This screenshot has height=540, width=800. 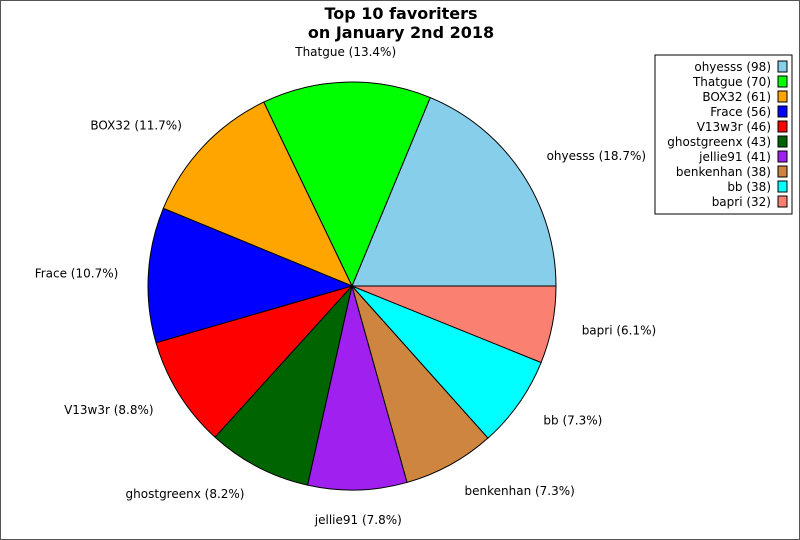 What do you see at coordinates (619, 331) in the screenshot?
I see `slice-label-bapri: bapri (6.1%)` at bounding box center [619, 331].